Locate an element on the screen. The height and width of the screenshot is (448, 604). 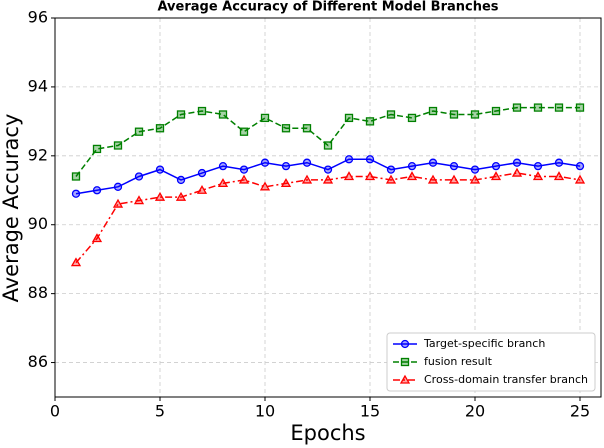
y-tick-label: 94 is located at coordinates (38, 85).